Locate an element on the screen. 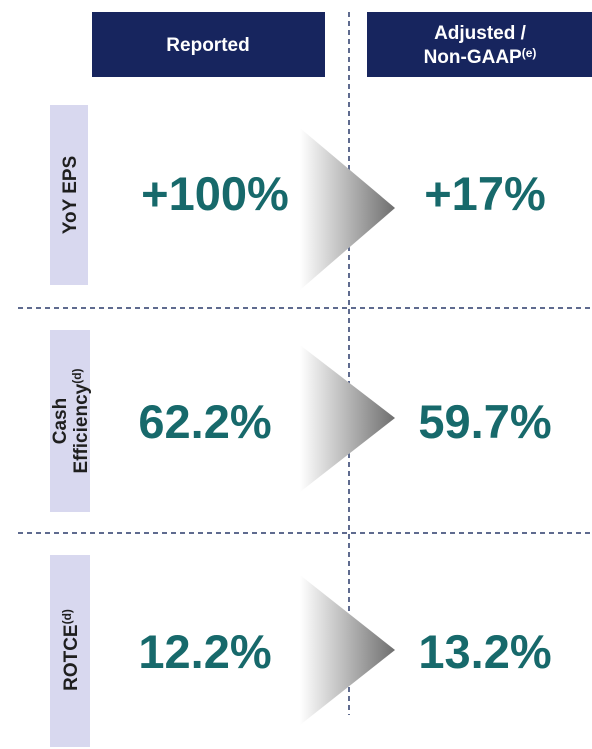  row-label-line: ROTCE is located at coordinates (71, 657).